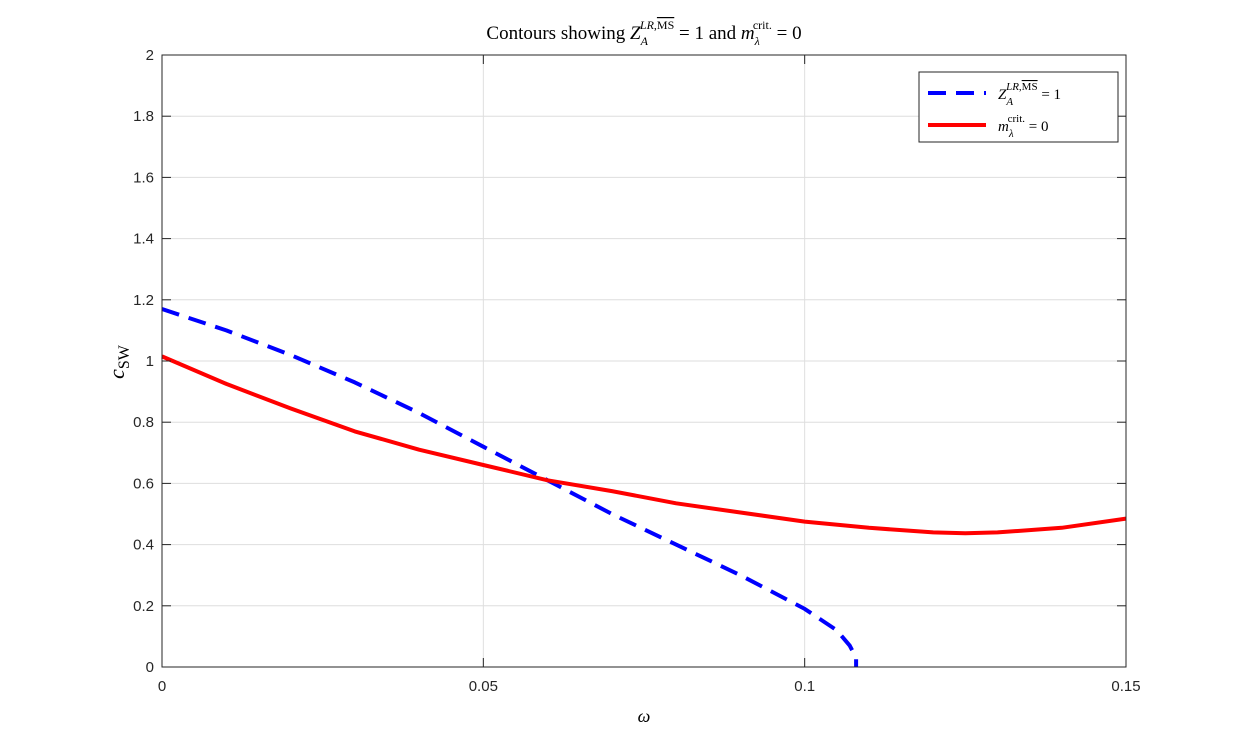  What do you see at coordinates (143, 483) in the screenshot?
I see `y-tick-label: 0.6` at bounding box center [143, 483].